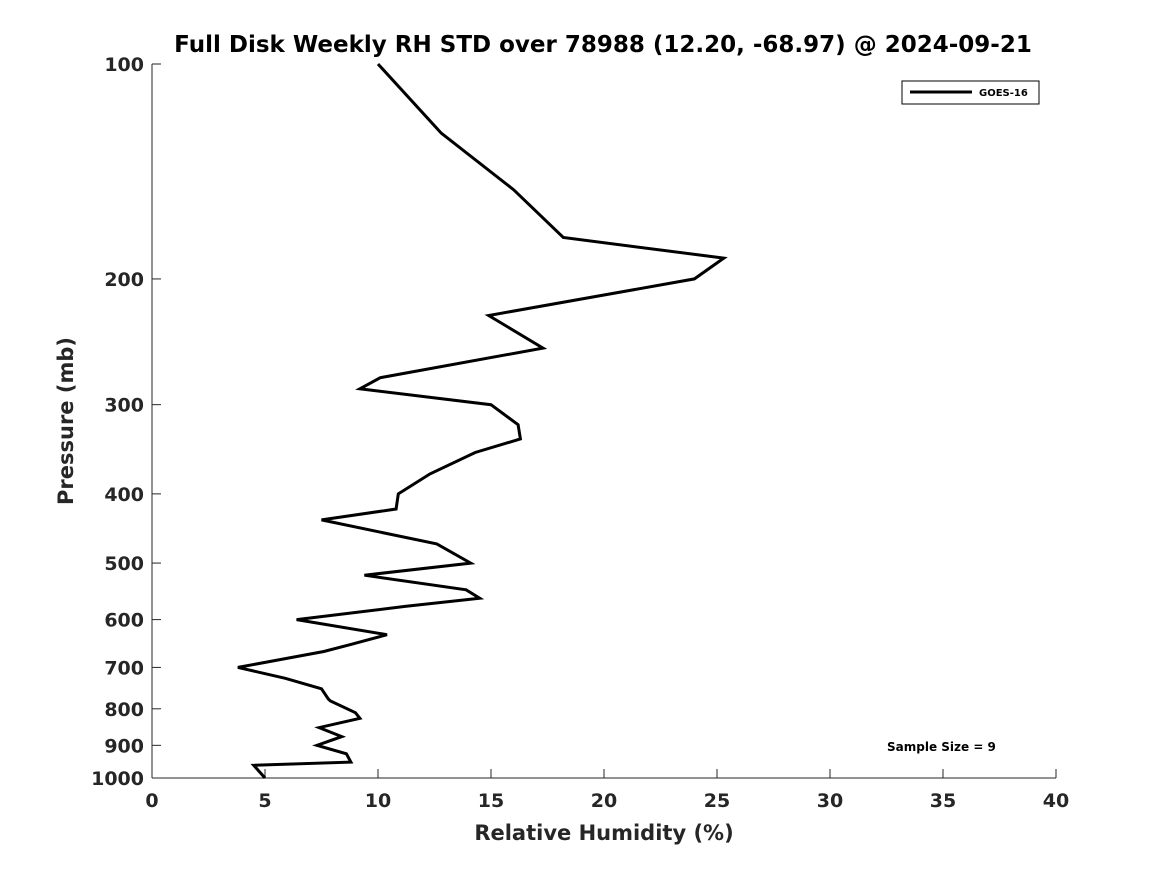 This screenshot has width=1167, height=875. Describe the element at coordinates (491, 801) in the screenshot. I see `x-tick-label: 15` at that location.